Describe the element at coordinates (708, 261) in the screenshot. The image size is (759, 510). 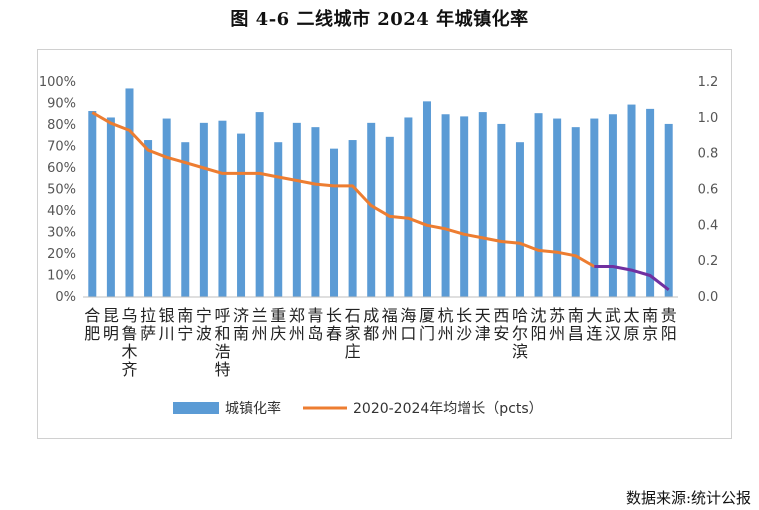
I see `right-tick-label: 0.2` at that location.